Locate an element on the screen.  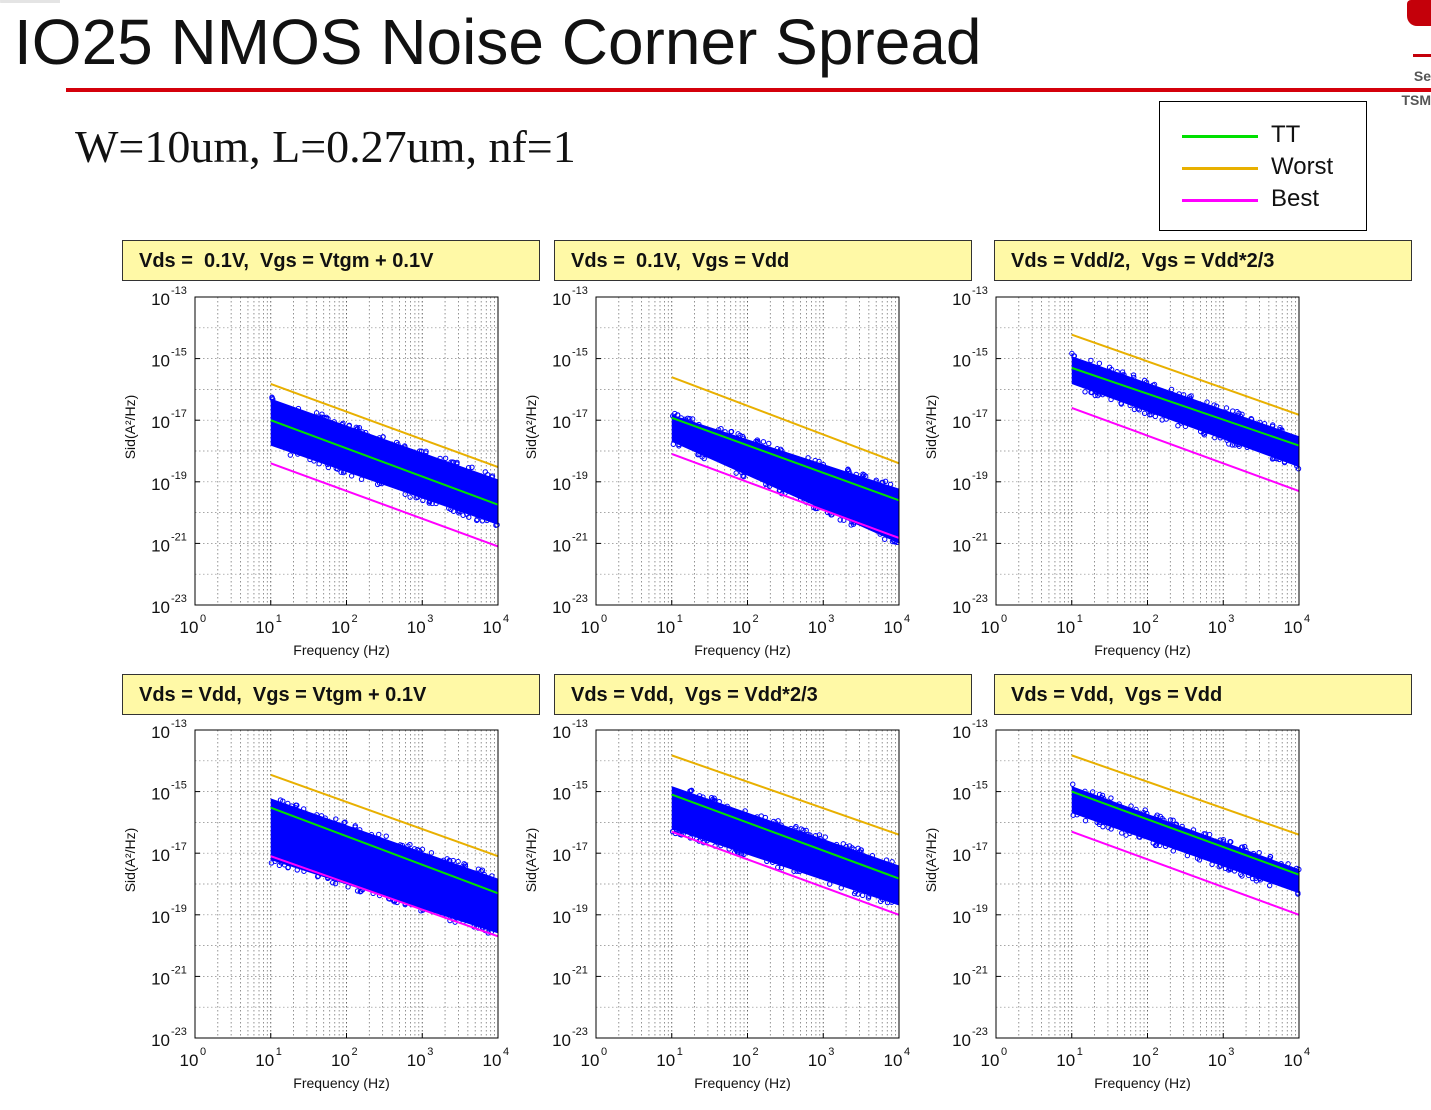
x-tick-exponent: 3 is located at coordinates (430, 1052).